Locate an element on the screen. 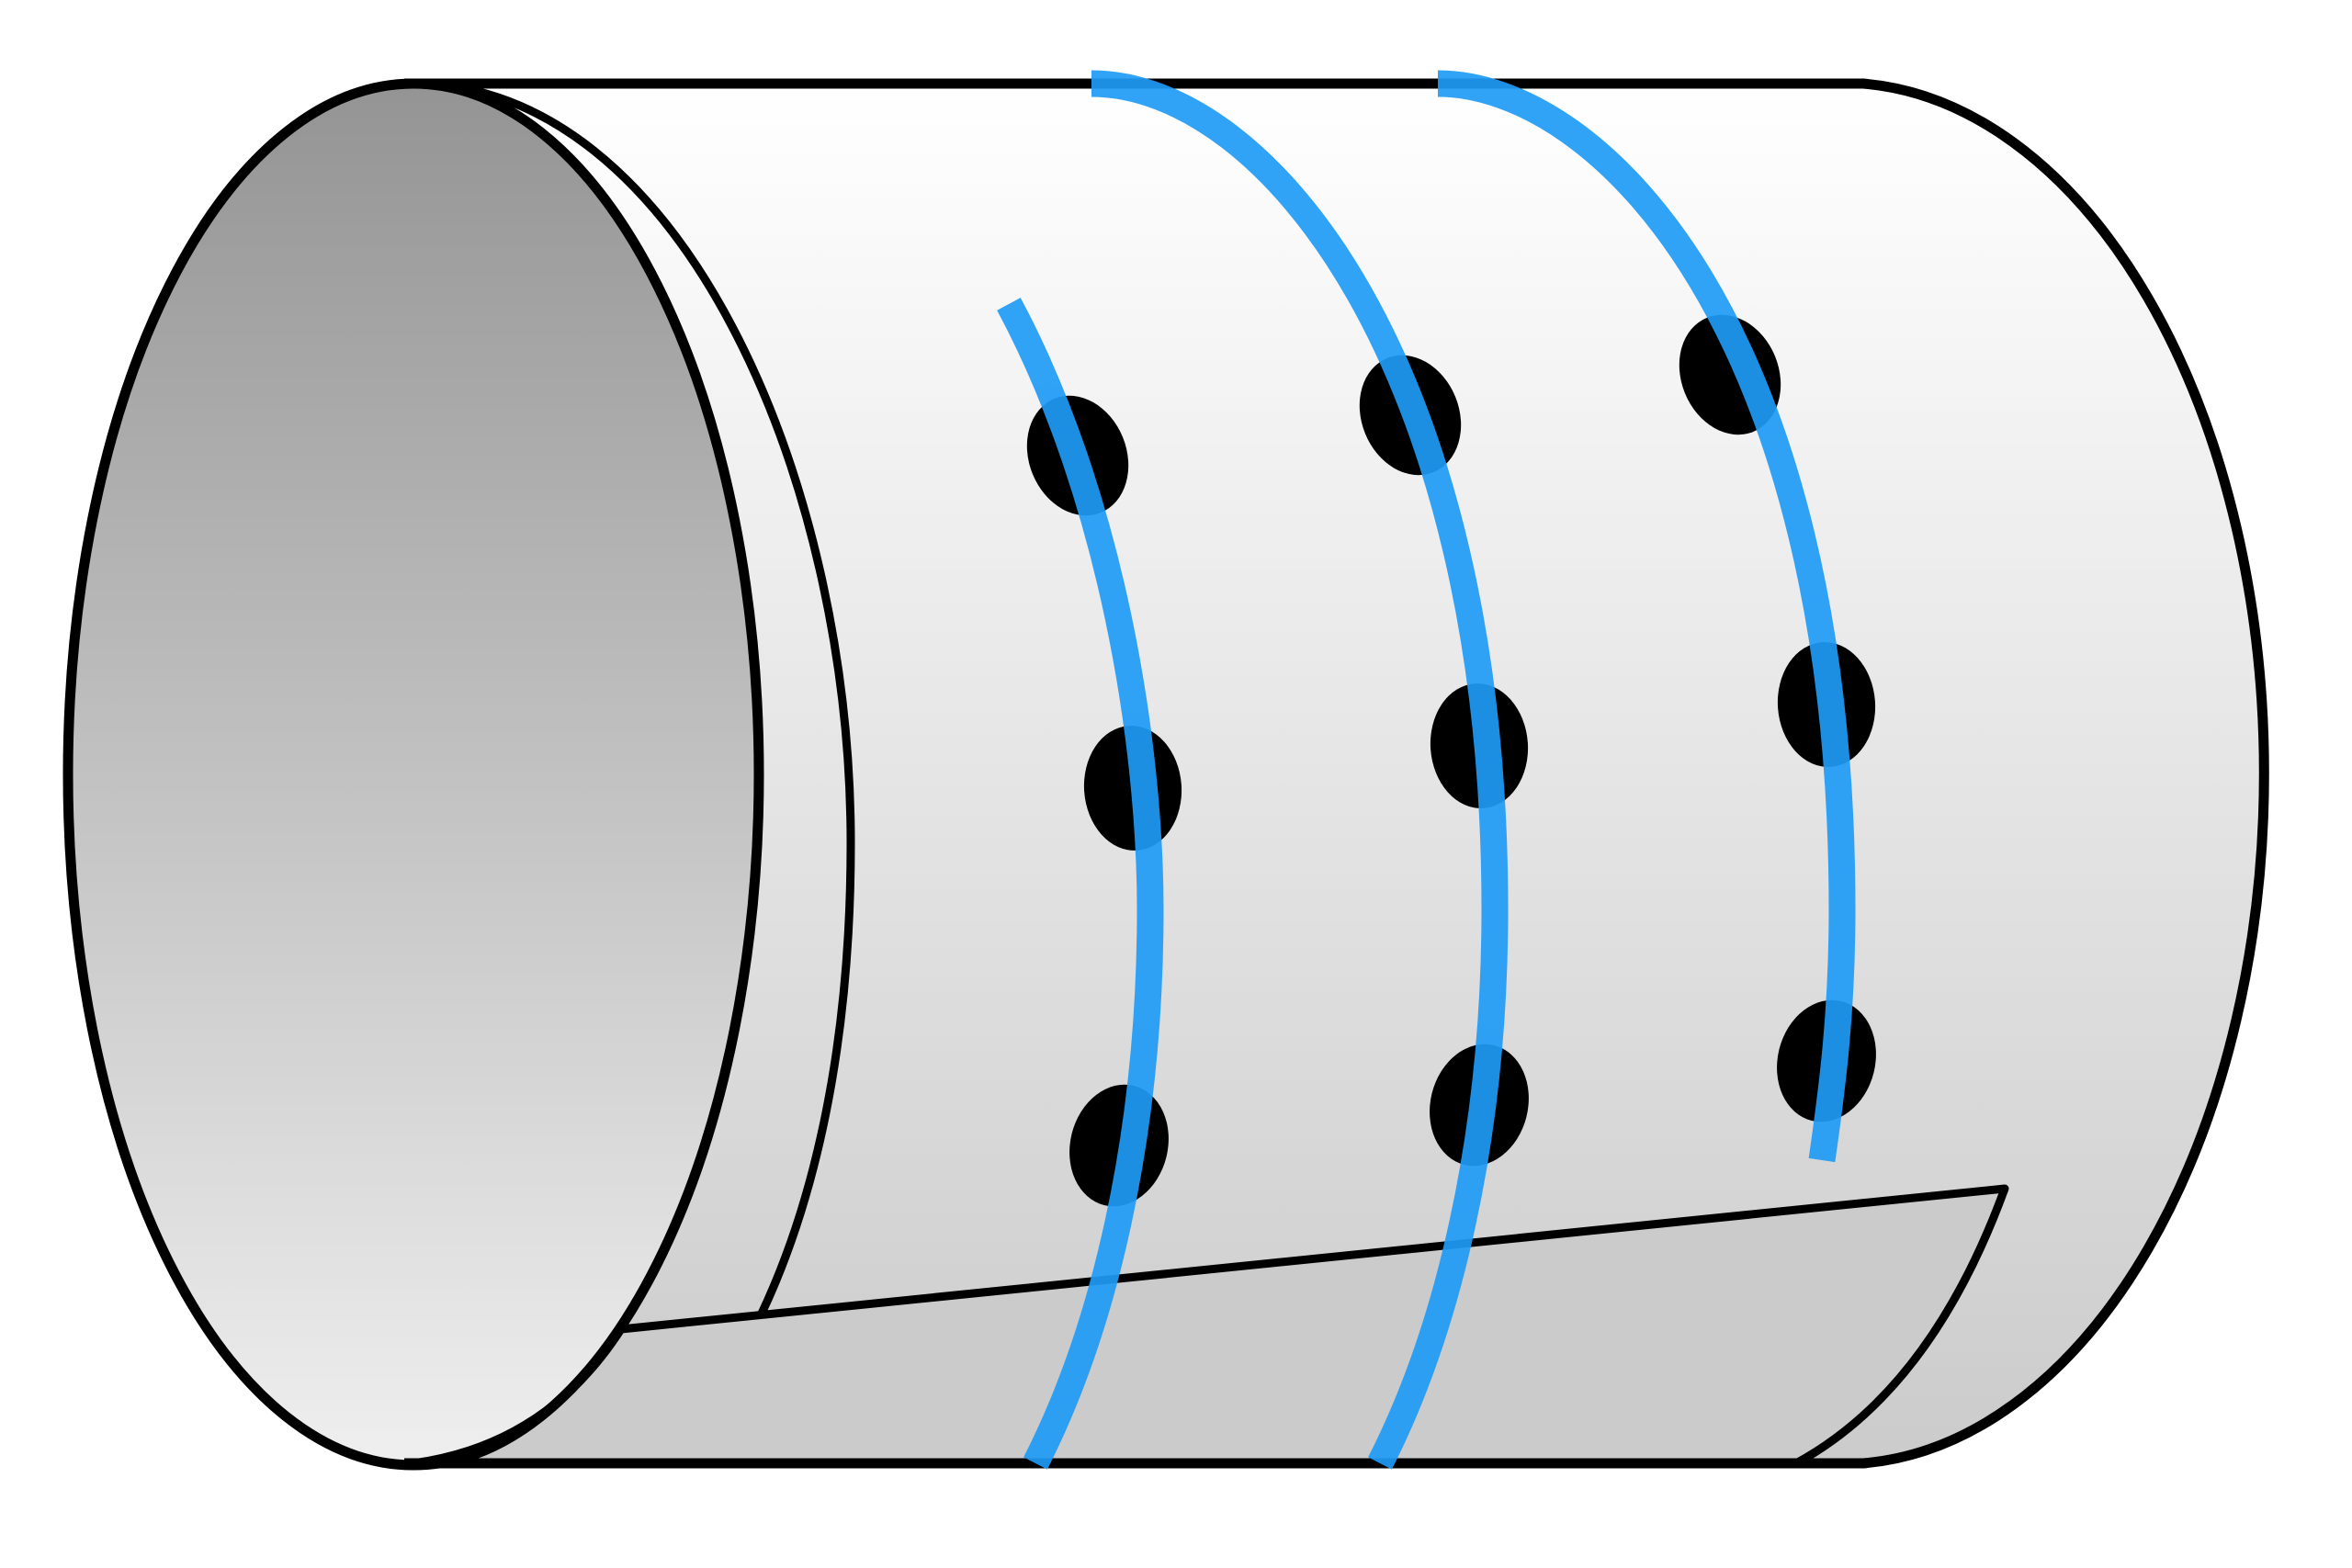 The height and width of the screenshot is (1568, 2352). cut-flap is located at coordinates (1209, 1326).